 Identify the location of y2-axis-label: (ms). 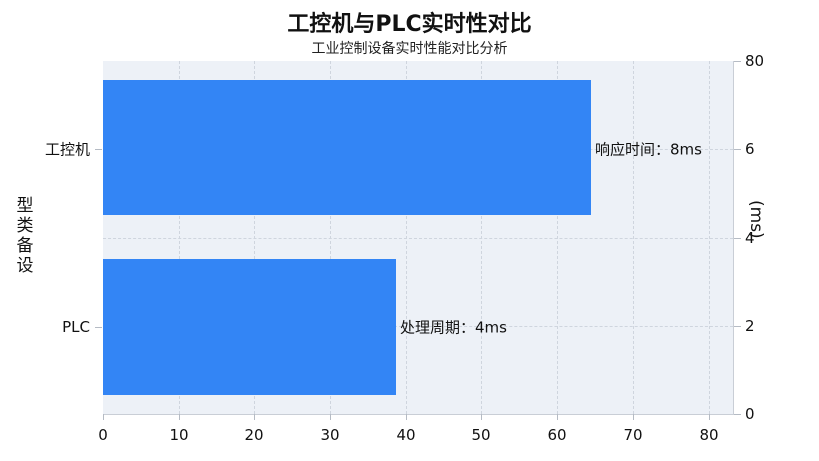
(756, 219).